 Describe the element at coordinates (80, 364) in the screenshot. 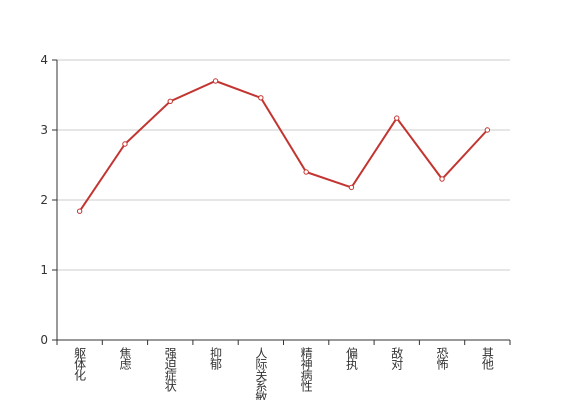

I see `x-tick-label: 躯体化` at that location.